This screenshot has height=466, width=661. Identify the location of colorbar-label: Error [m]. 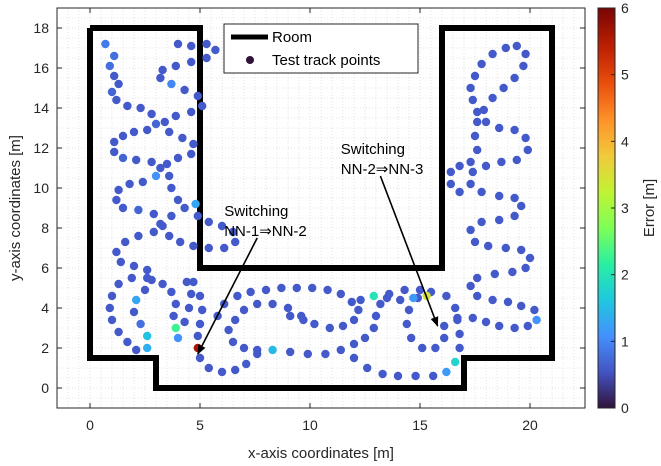
(649, 208).